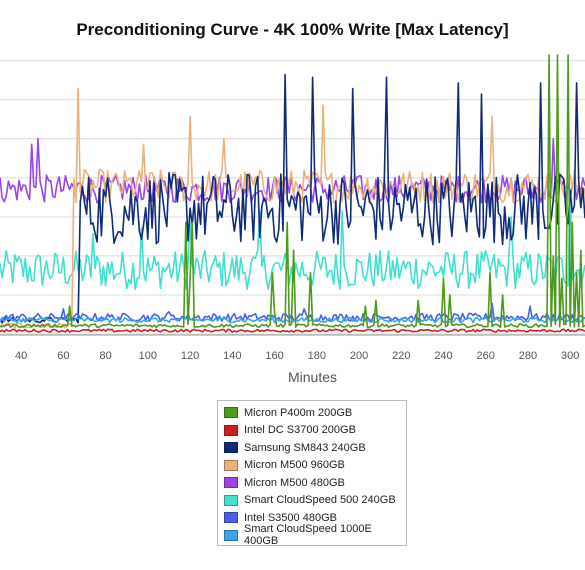 The image size is (585, 570). I want to click on x-tick-label: 80, so click(105, 356).